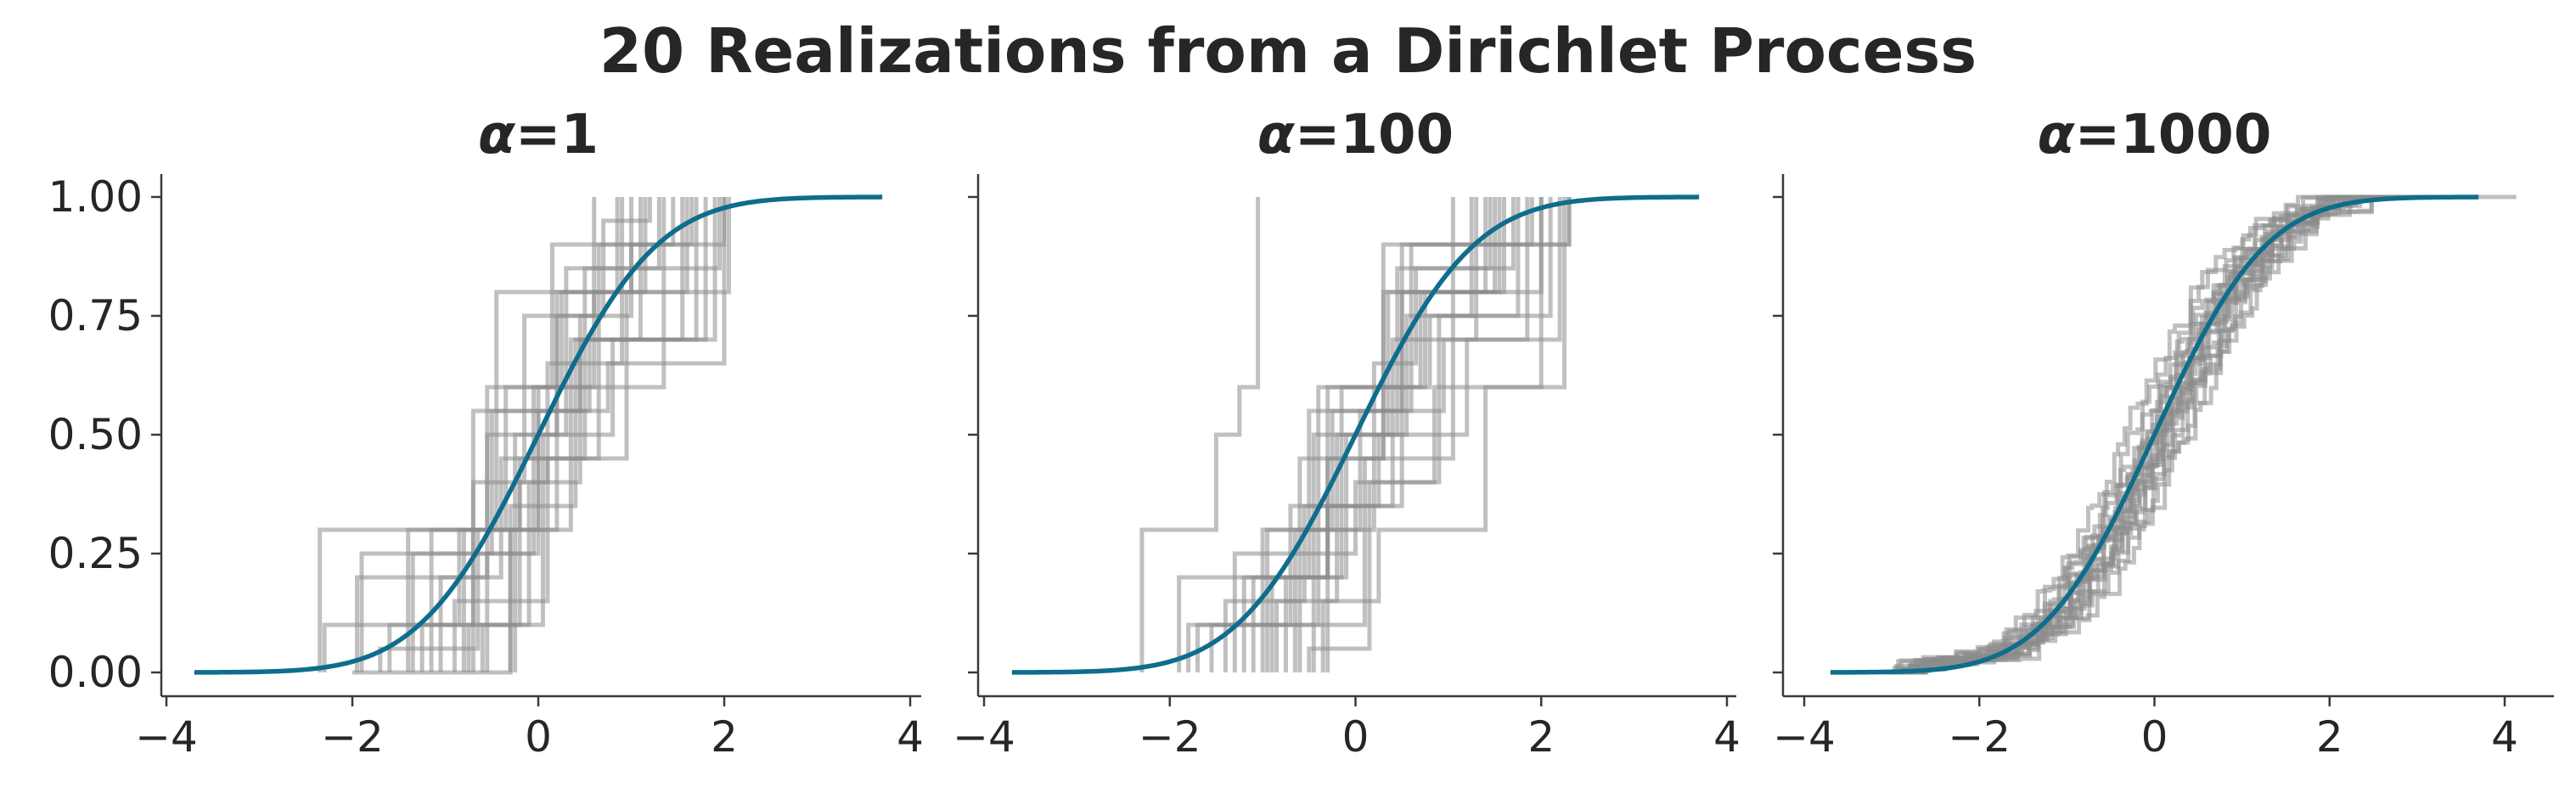  Describe the element at coordinates (1374, 135) in the screenshot. I see `panel-title-value: =100` at that location.